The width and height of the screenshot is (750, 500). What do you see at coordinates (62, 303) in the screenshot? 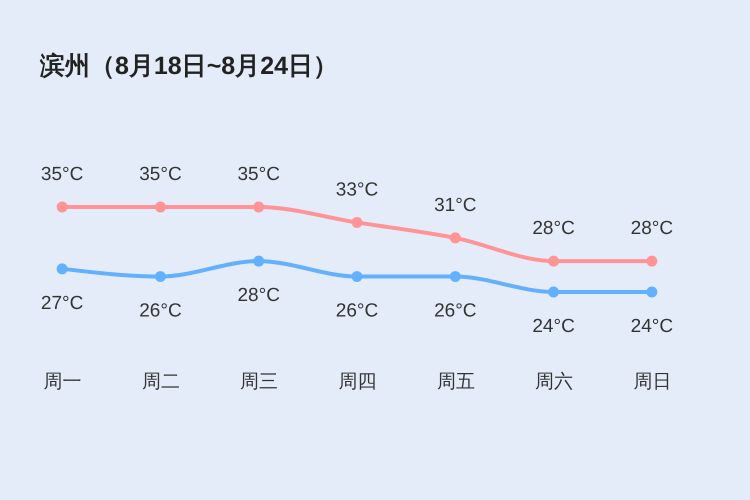
I see `data-label: 27°C` at bounding box center [62, 303].